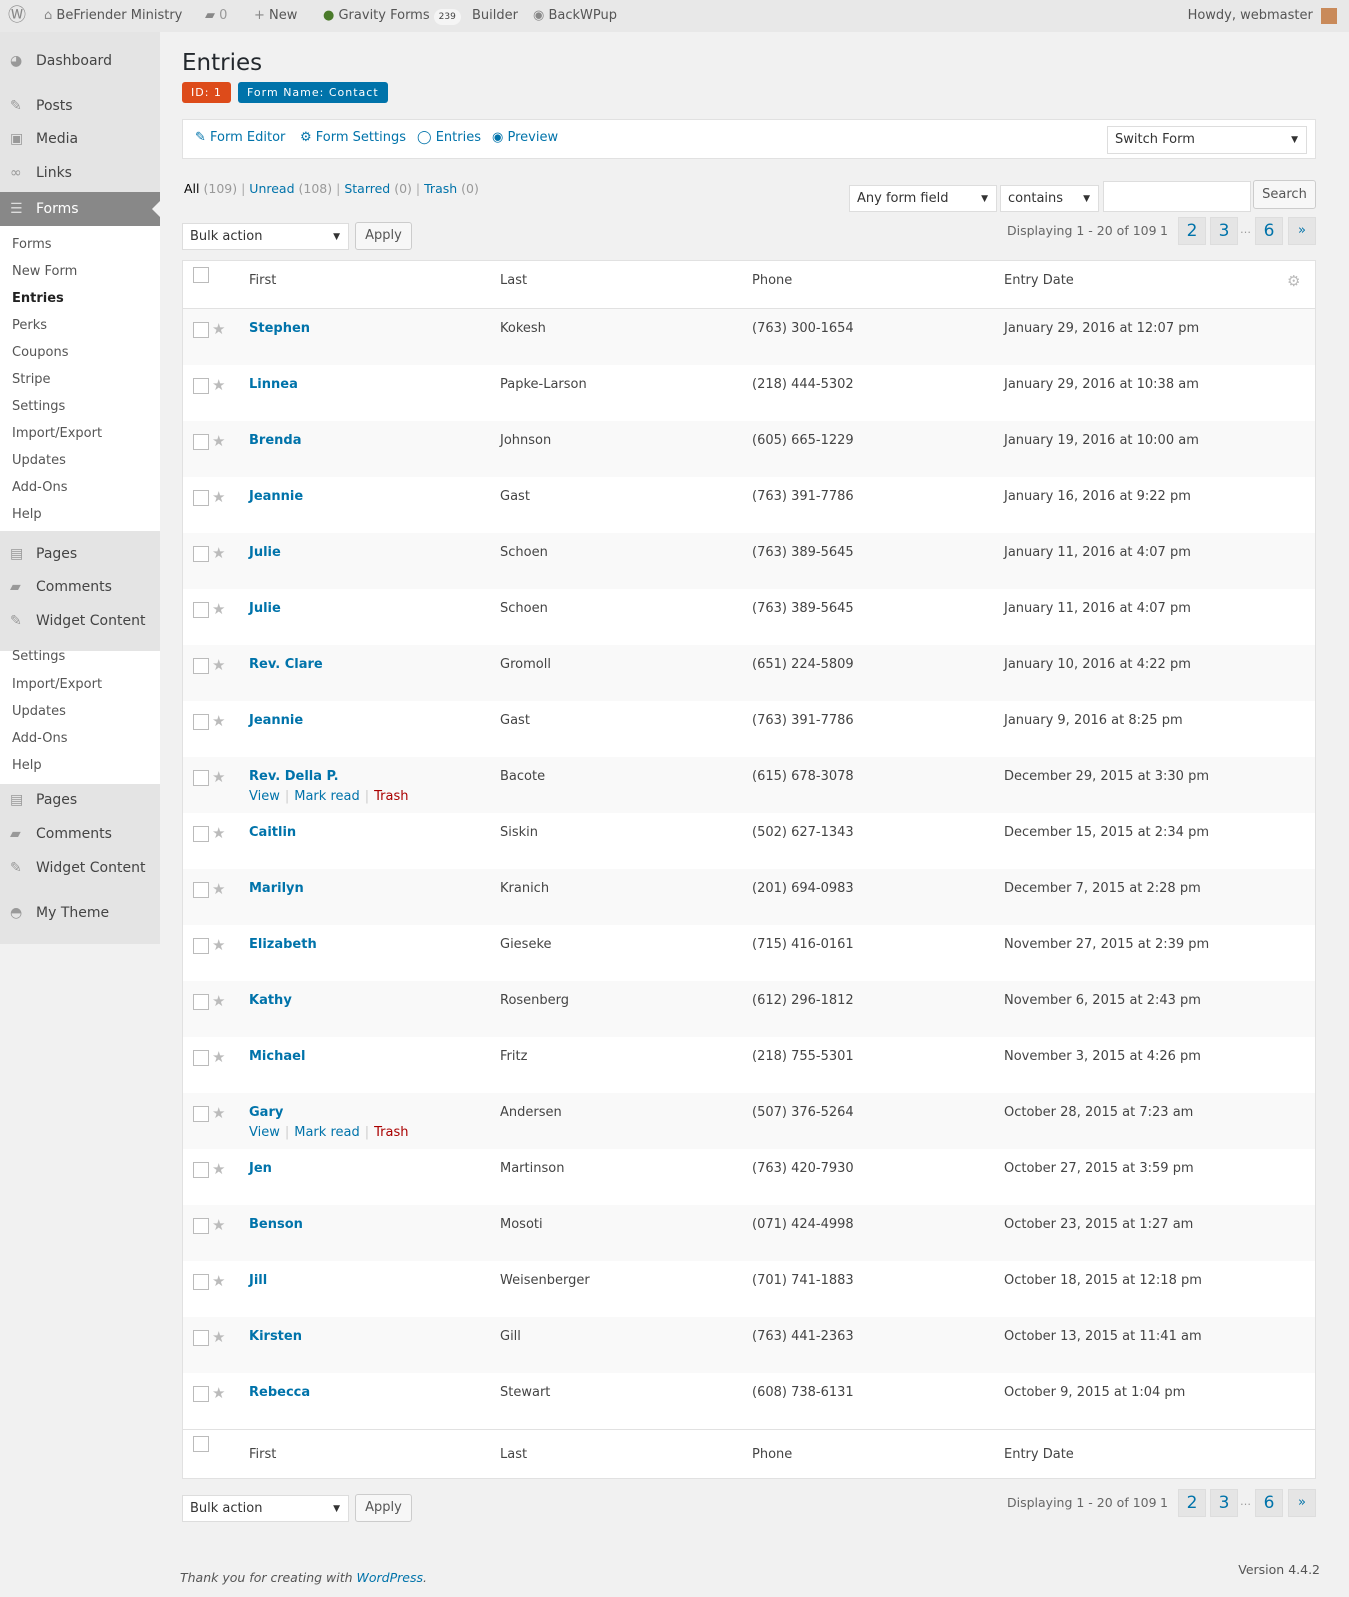  I want to click on submenu-perks: Perks, so click(30, 325).